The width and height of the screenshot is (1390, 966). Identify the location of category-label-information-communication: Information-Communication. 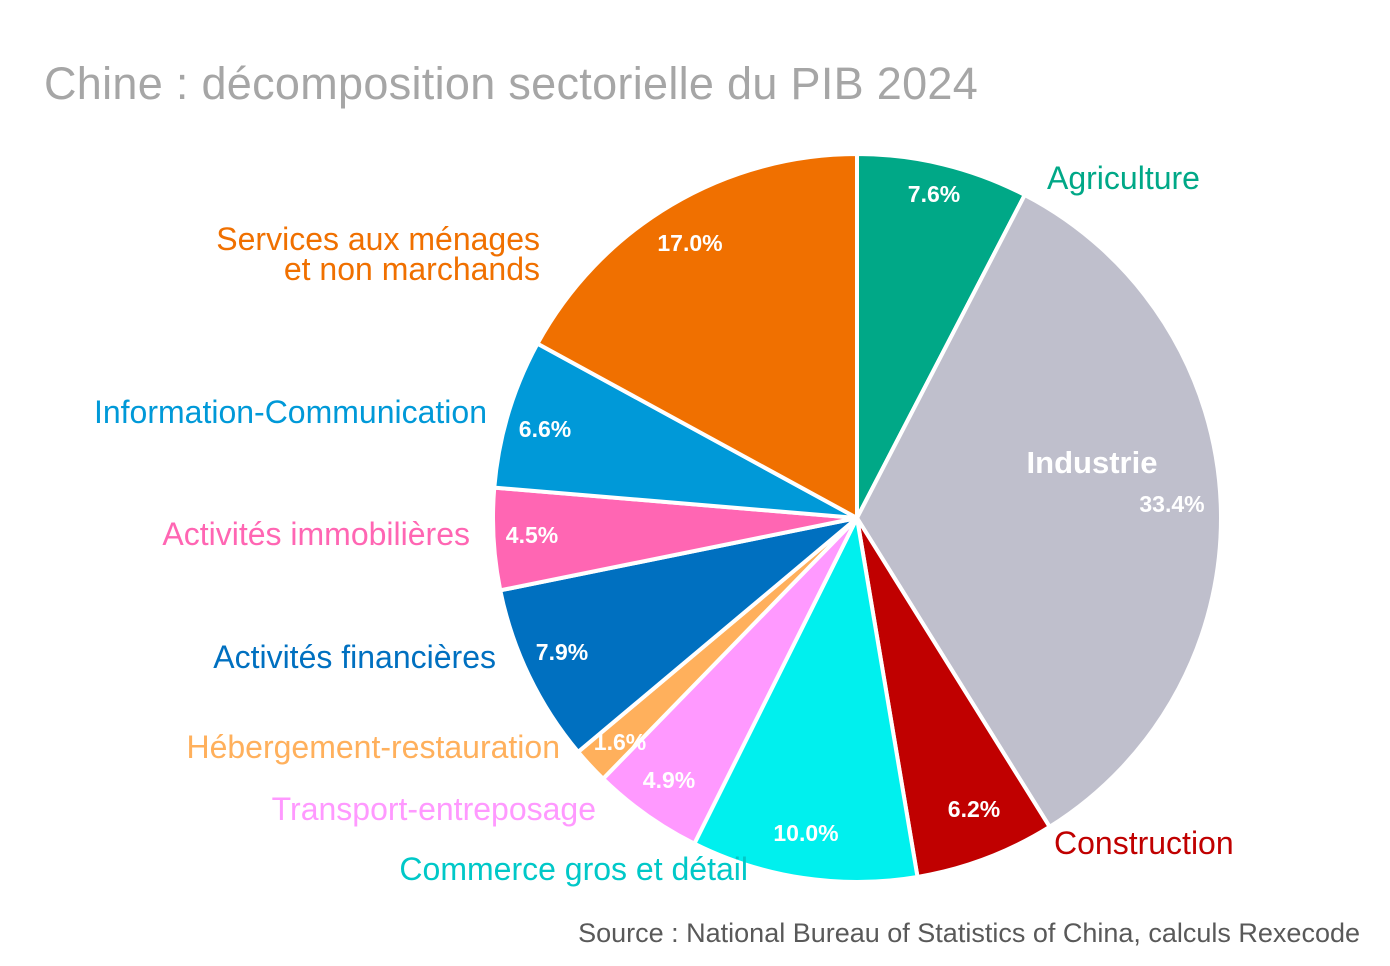
(290, 412).